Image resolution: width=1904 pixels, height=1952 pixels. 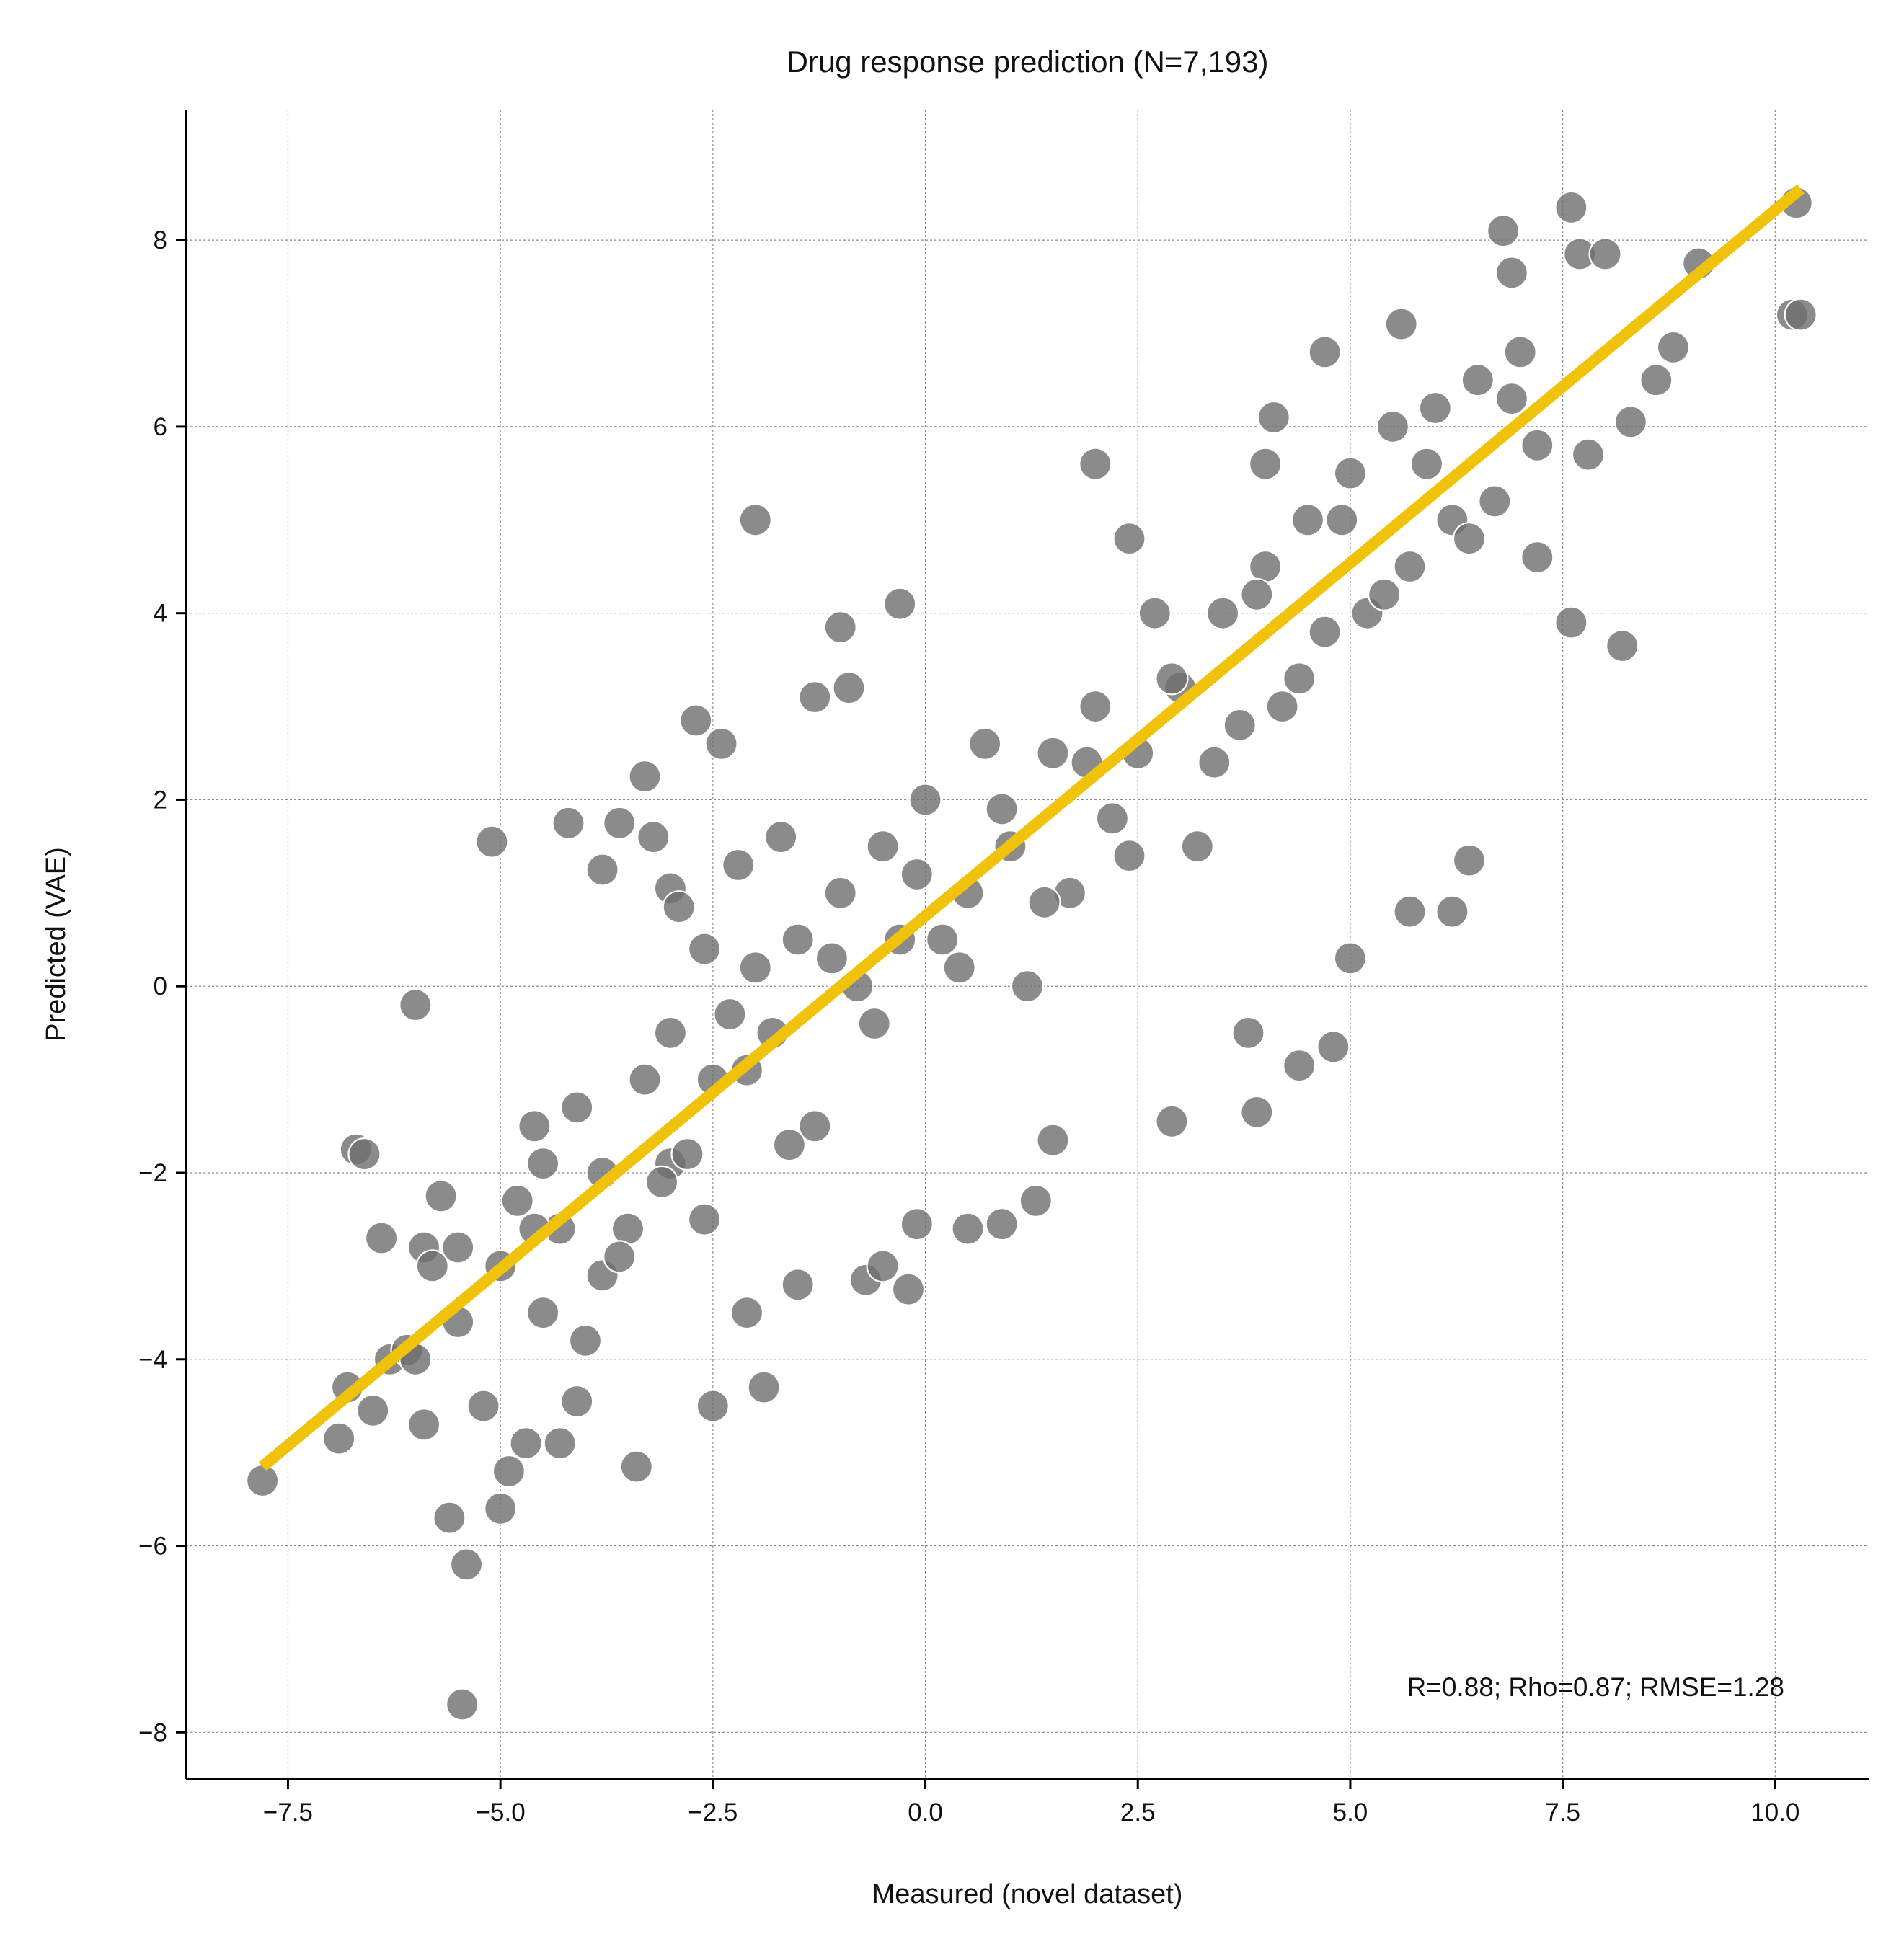 What do you see at coordinates (713, 1813) in the screenshot?
I see `x-tick-label: −2.5` at bounding box center [713, 1813].